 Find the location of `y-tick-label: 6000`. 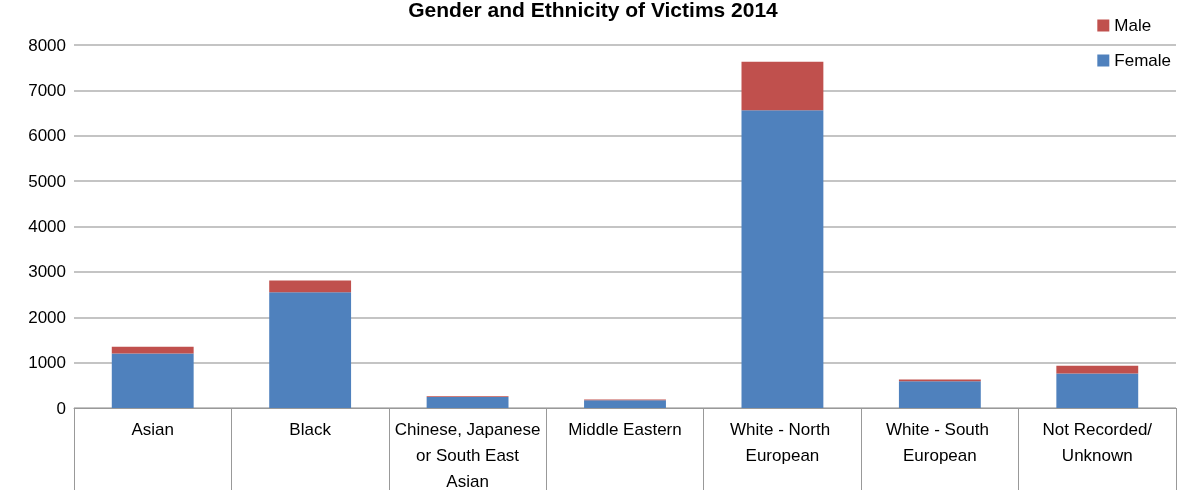

y-tick-label: 6000 is located at coordinates (47, 136).